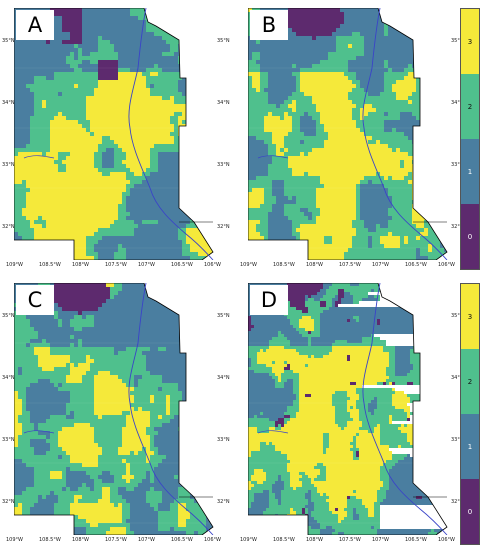 The width and height of the screenshot is (483, 550). What do you see at coordinates (269, 25) in the screenshot?
I see `panel-label: B` at bounding box center [269, 25].